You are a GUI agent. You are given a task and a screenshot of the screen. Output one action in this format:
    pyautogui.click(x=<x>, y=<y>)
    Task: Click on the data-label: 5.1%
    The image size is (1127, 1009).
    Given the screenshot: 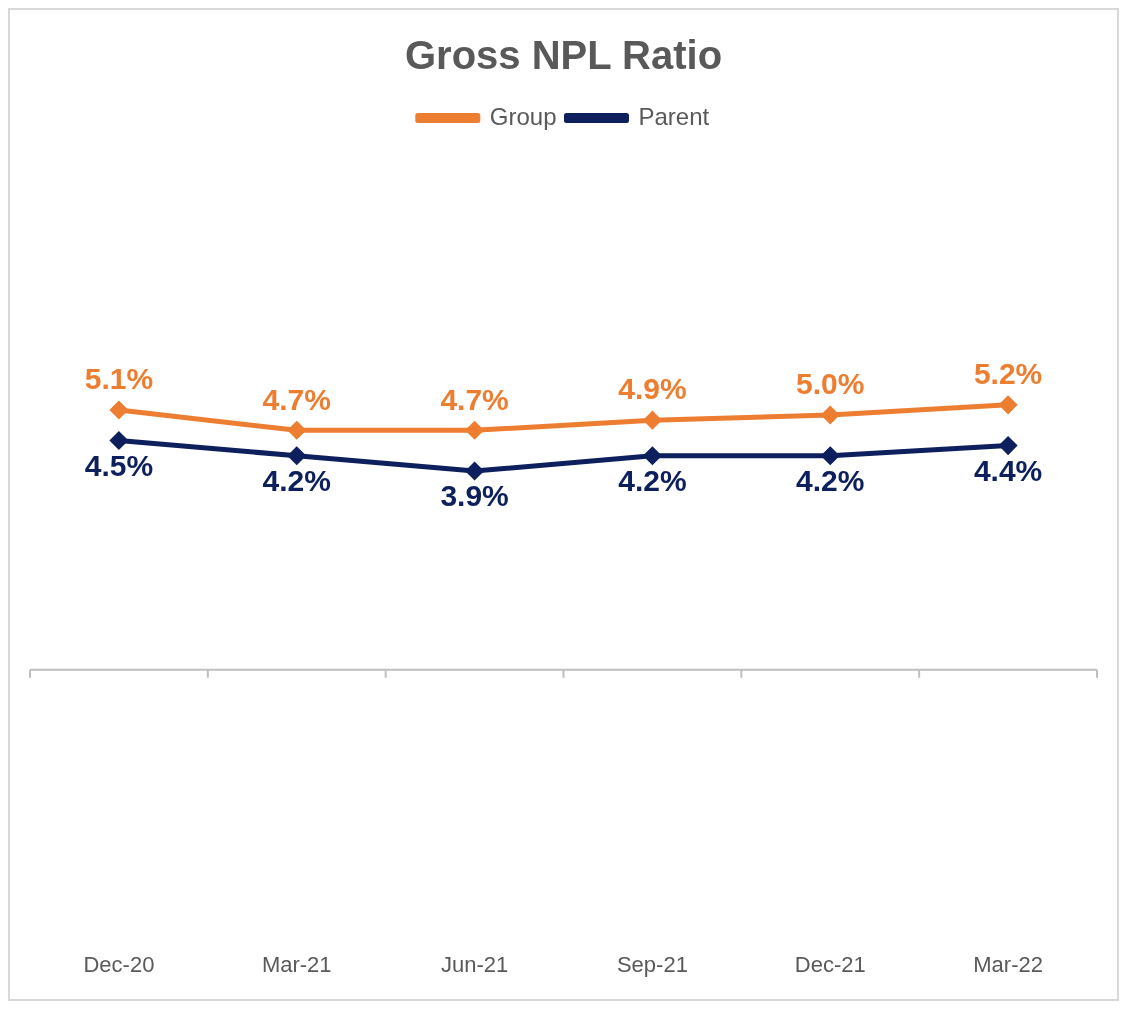 What is the action you would take?
    pyautogui.click(x=119, y=379)
    